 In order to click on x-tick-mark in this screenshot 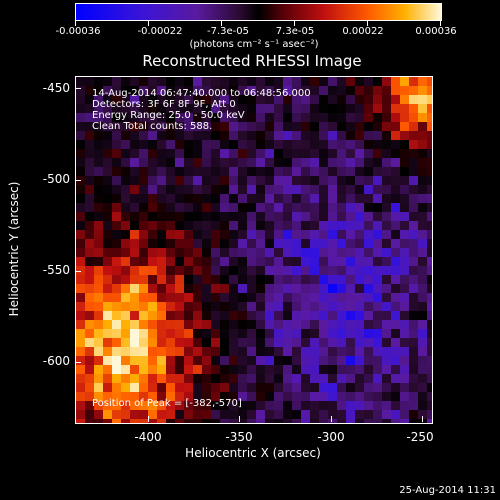, I will do `click(239, 419)`.